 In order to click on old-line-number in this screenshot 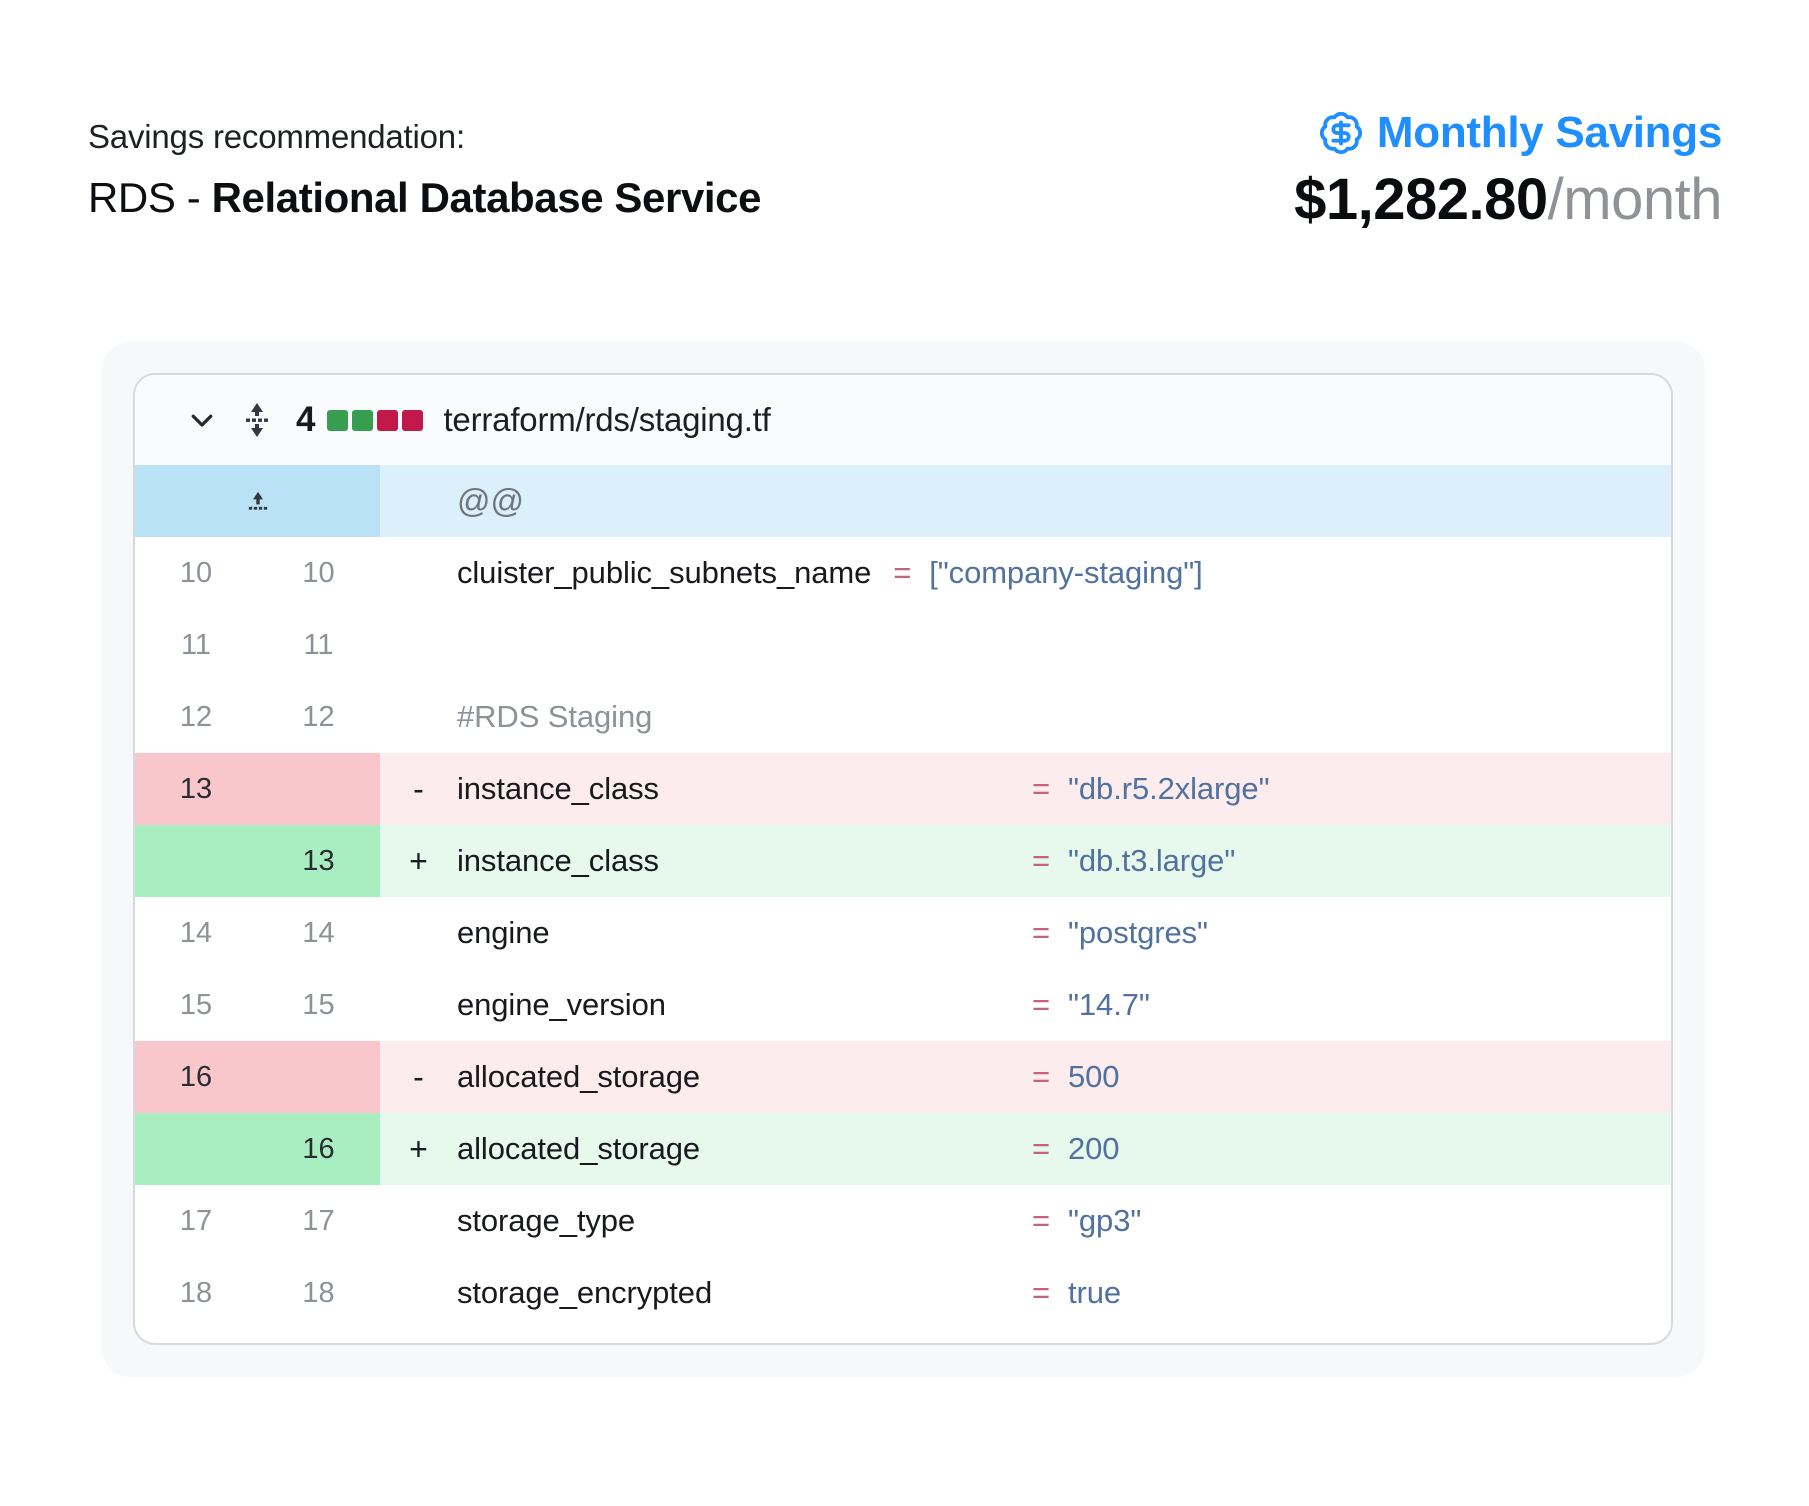, I will do `click(196, 1149)`.